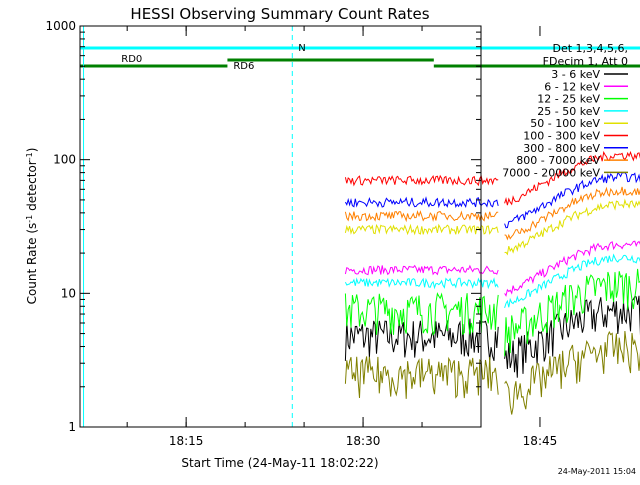 The image size is (640, 485). I want to click on y-tick-label-1: 10, so click(68, 293).